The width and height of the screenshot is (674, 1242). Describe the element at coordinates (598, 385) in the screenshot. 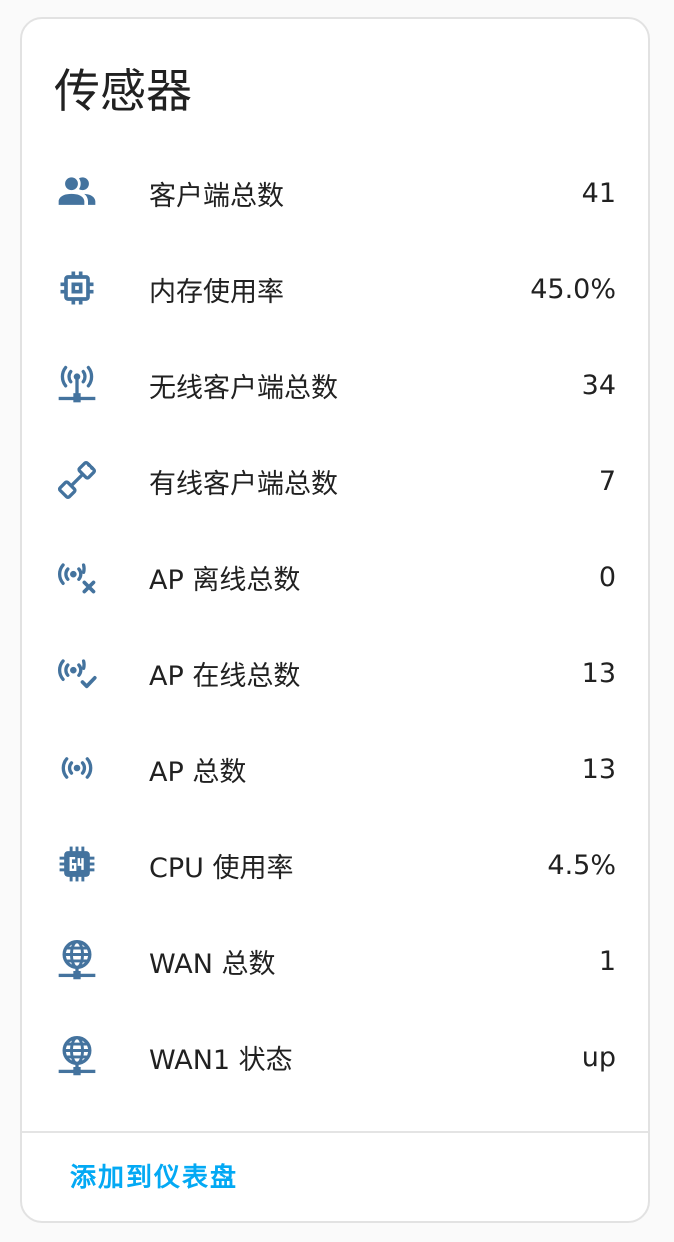

I see `sensor-value: 34` at that location.